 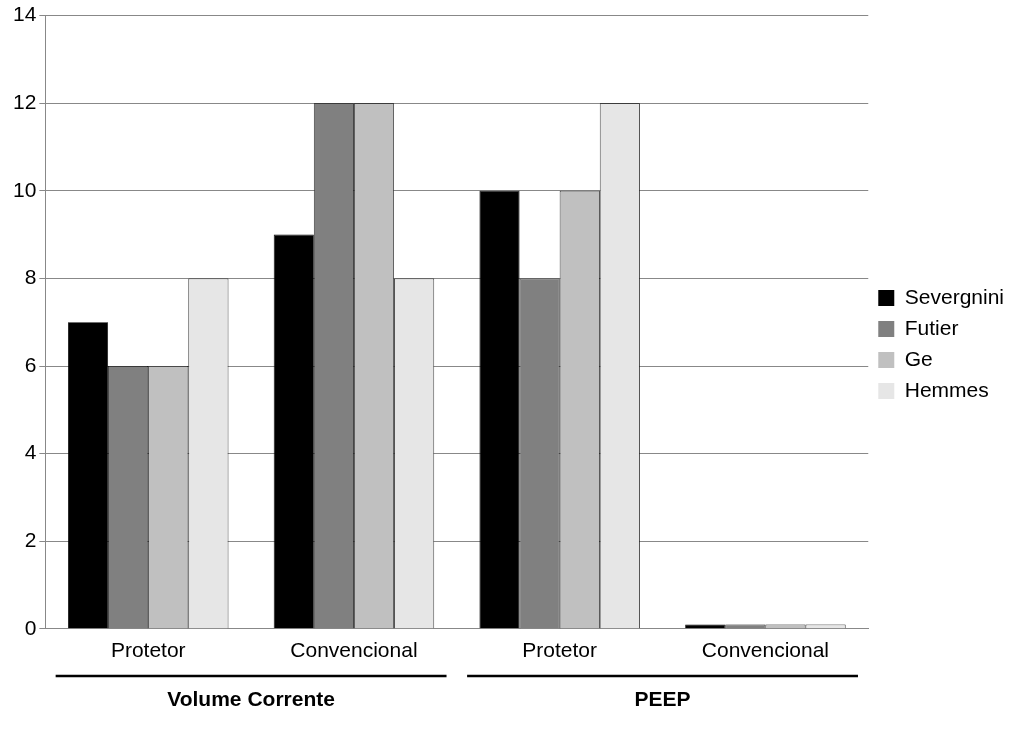 What do you see at coordinates (30, 364) in the screenshot?
I see `y-tick-label: 6` at bounding box center [30, 364].